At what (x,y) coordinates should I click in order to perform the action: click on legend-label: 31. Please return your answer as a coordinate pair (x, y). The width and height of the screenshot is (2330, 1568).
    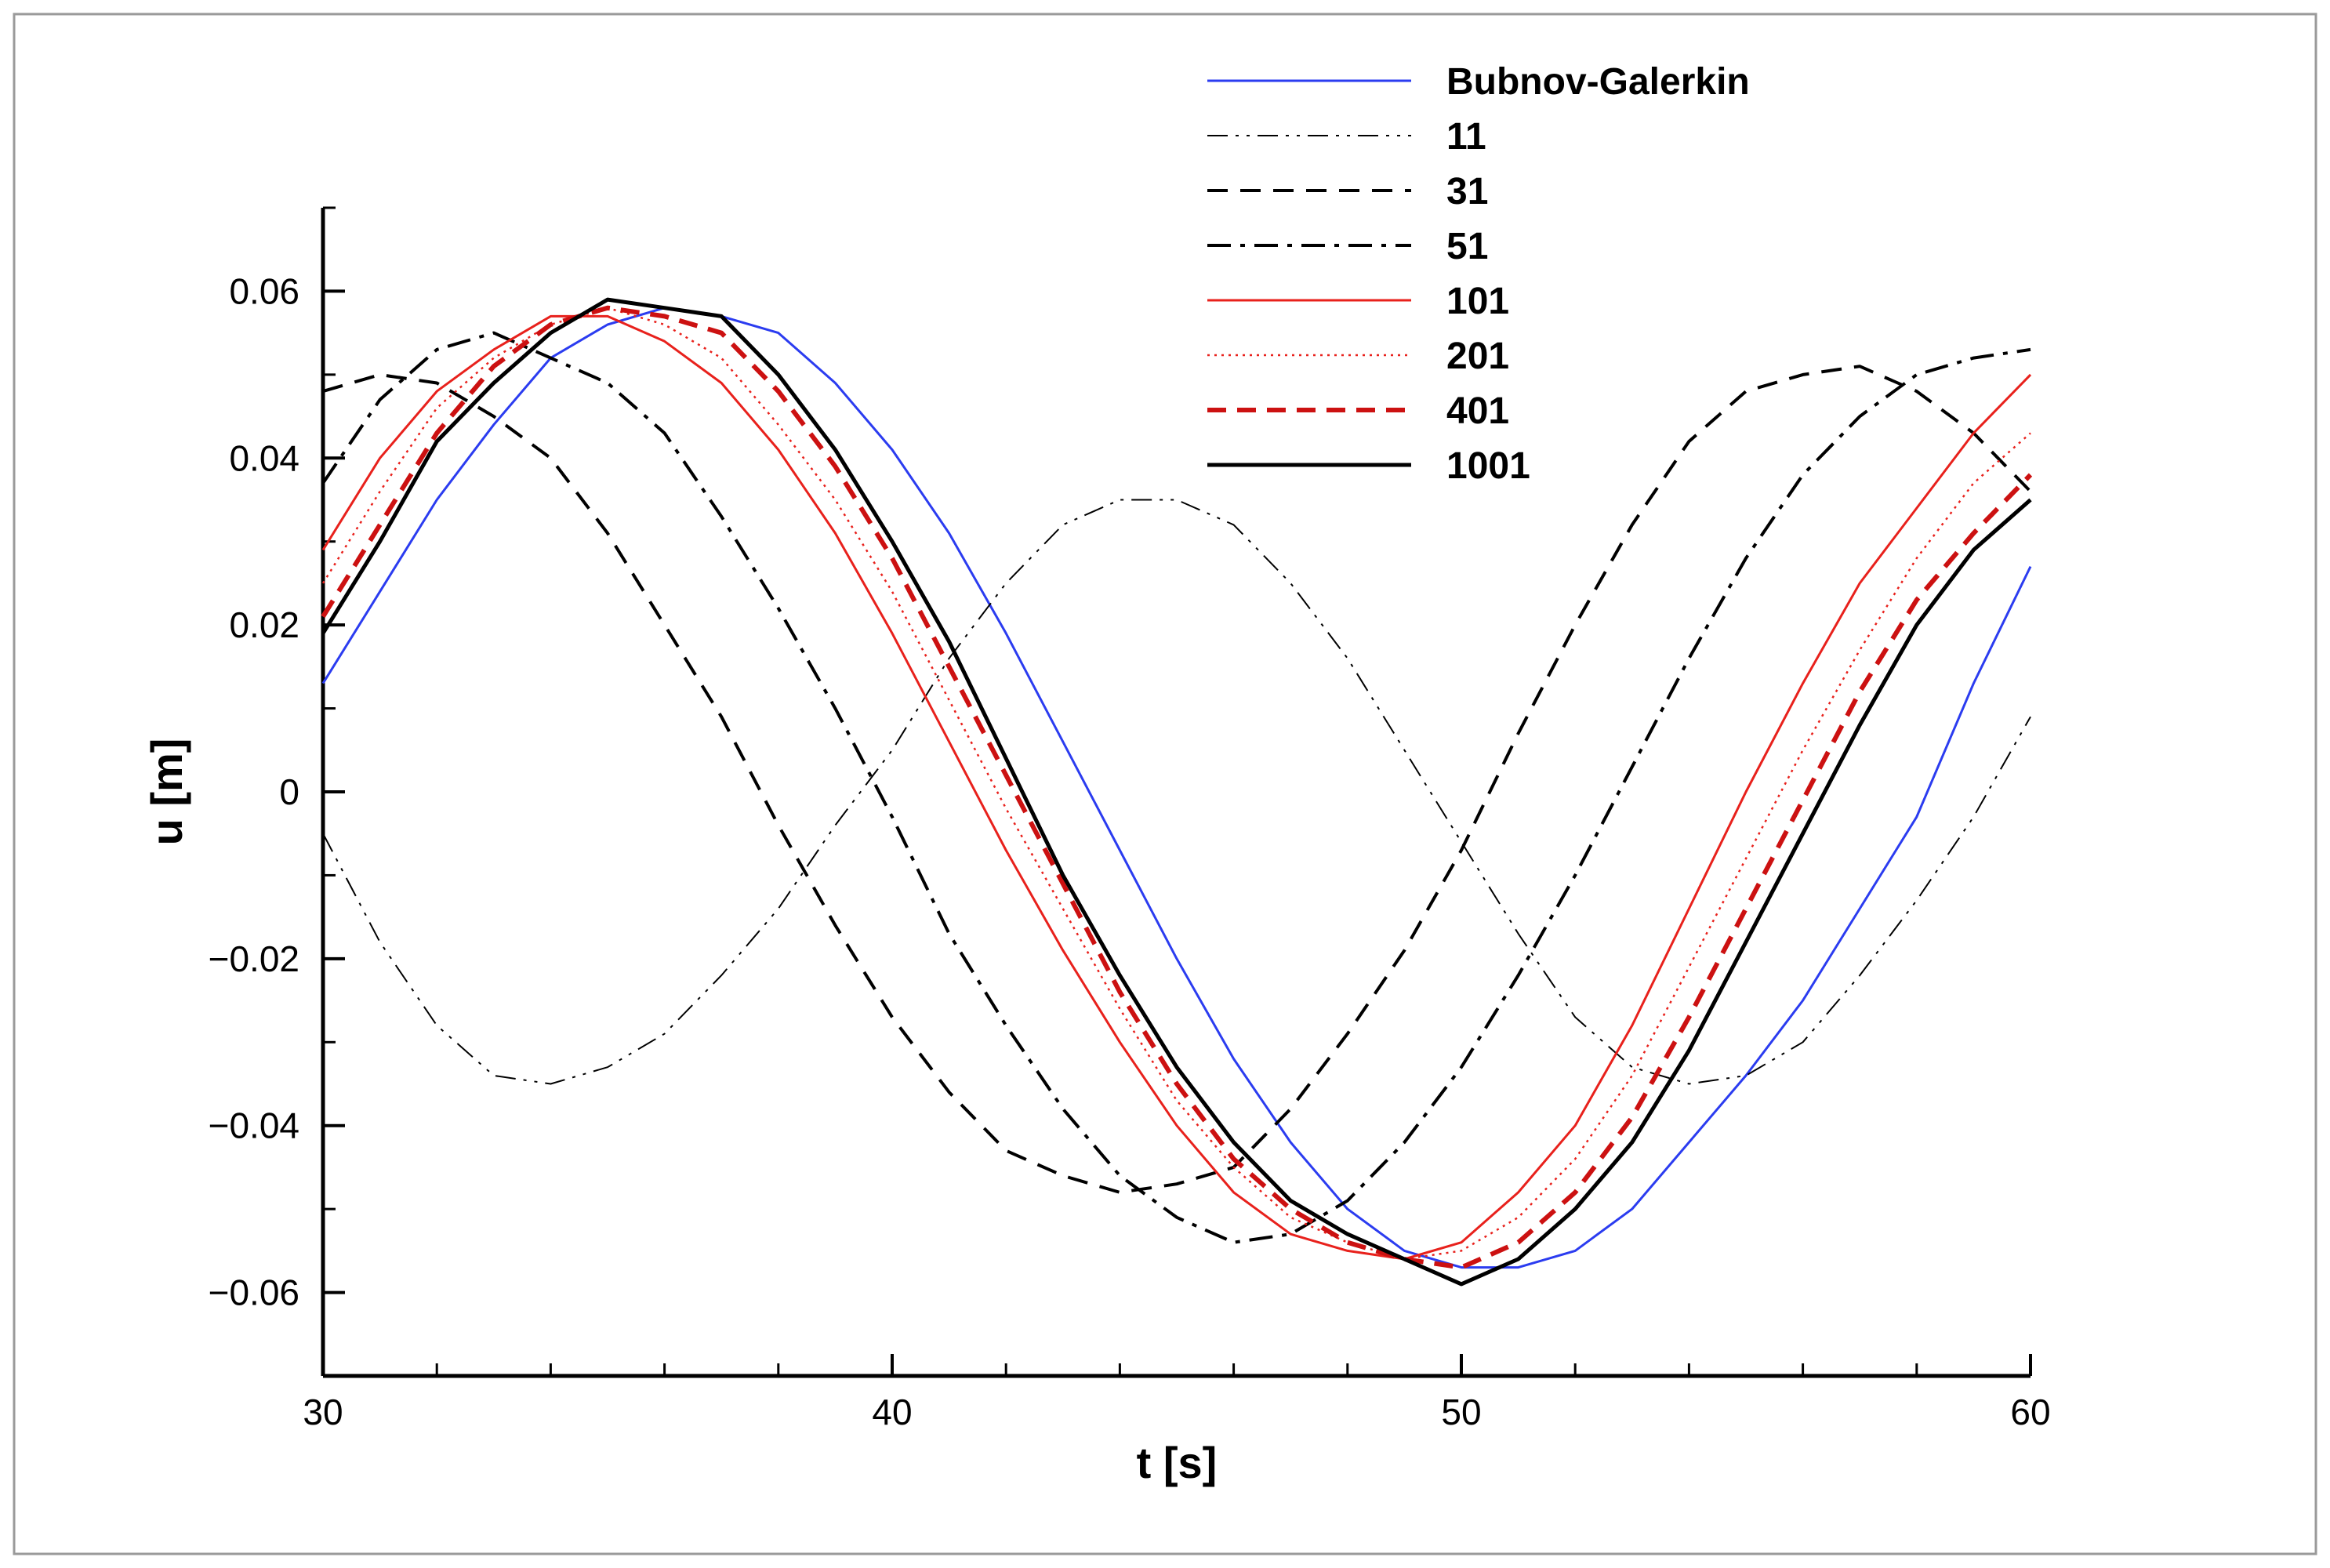
    Looking at the image, I should click on (1467, 191).